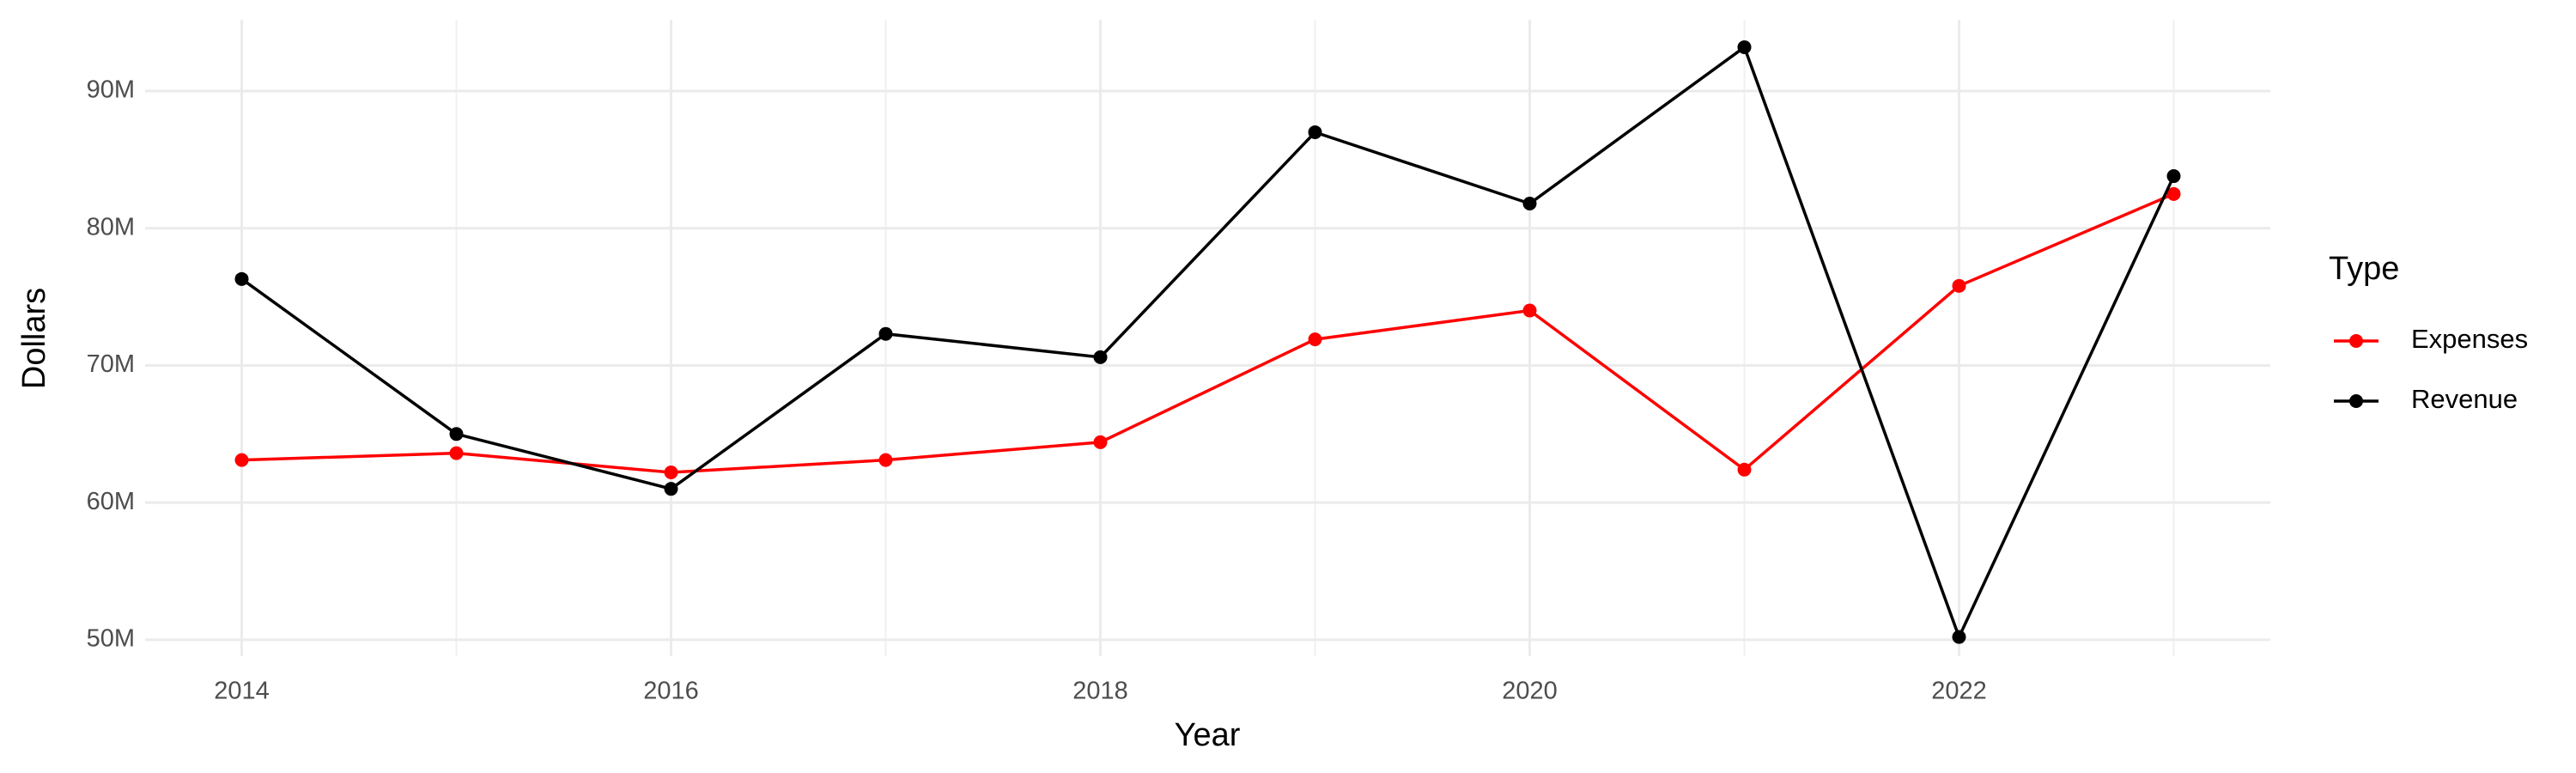 The width and height of the screenshot is (2576, 773). What do you see at coordinates (242, 691) in the screenshot?
I see `x-tick-label: 2014` at bounding box center [242, 691].